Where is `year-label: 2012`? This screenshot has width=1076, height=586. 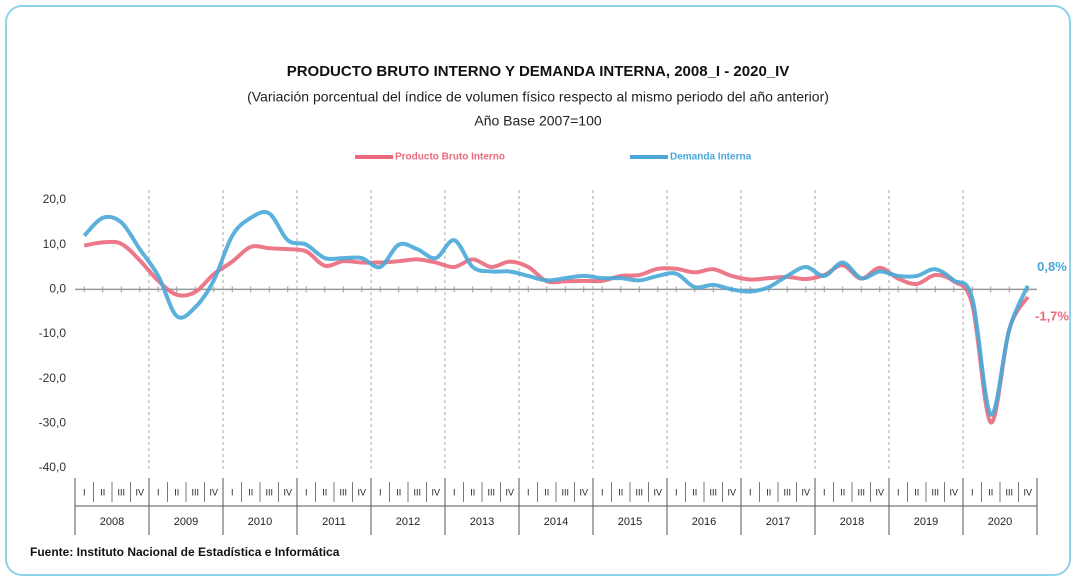 year-label: 2012 is located at coordinates (408, 522).